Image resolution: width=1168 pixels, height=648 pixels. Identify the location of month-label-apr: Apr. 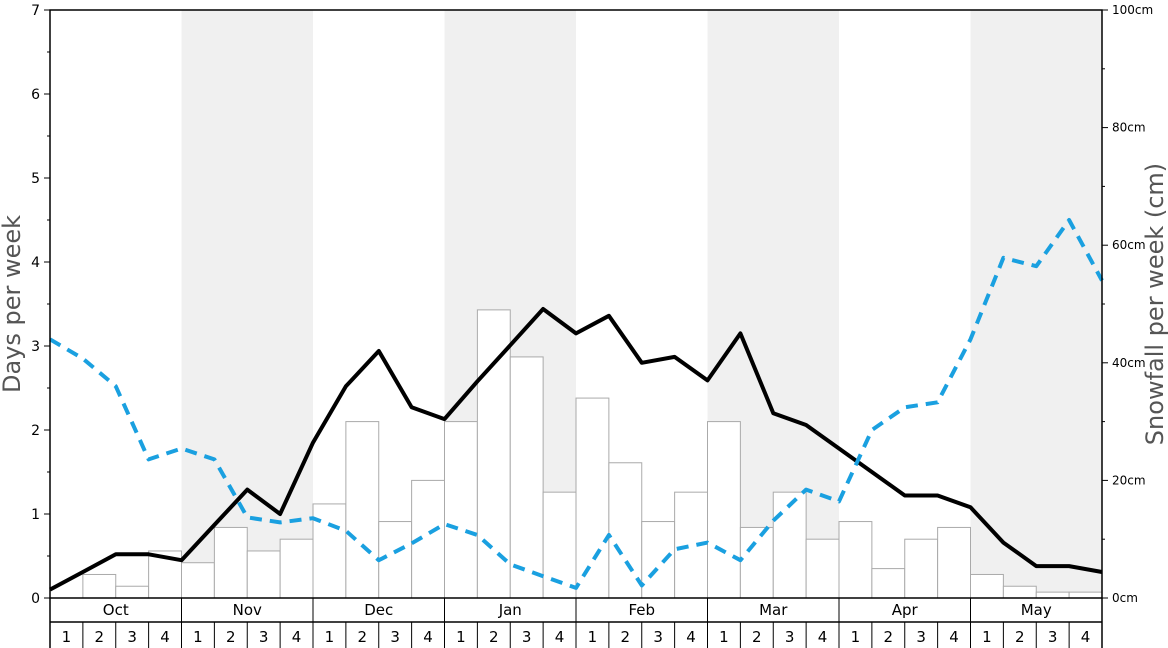
(905, 610).